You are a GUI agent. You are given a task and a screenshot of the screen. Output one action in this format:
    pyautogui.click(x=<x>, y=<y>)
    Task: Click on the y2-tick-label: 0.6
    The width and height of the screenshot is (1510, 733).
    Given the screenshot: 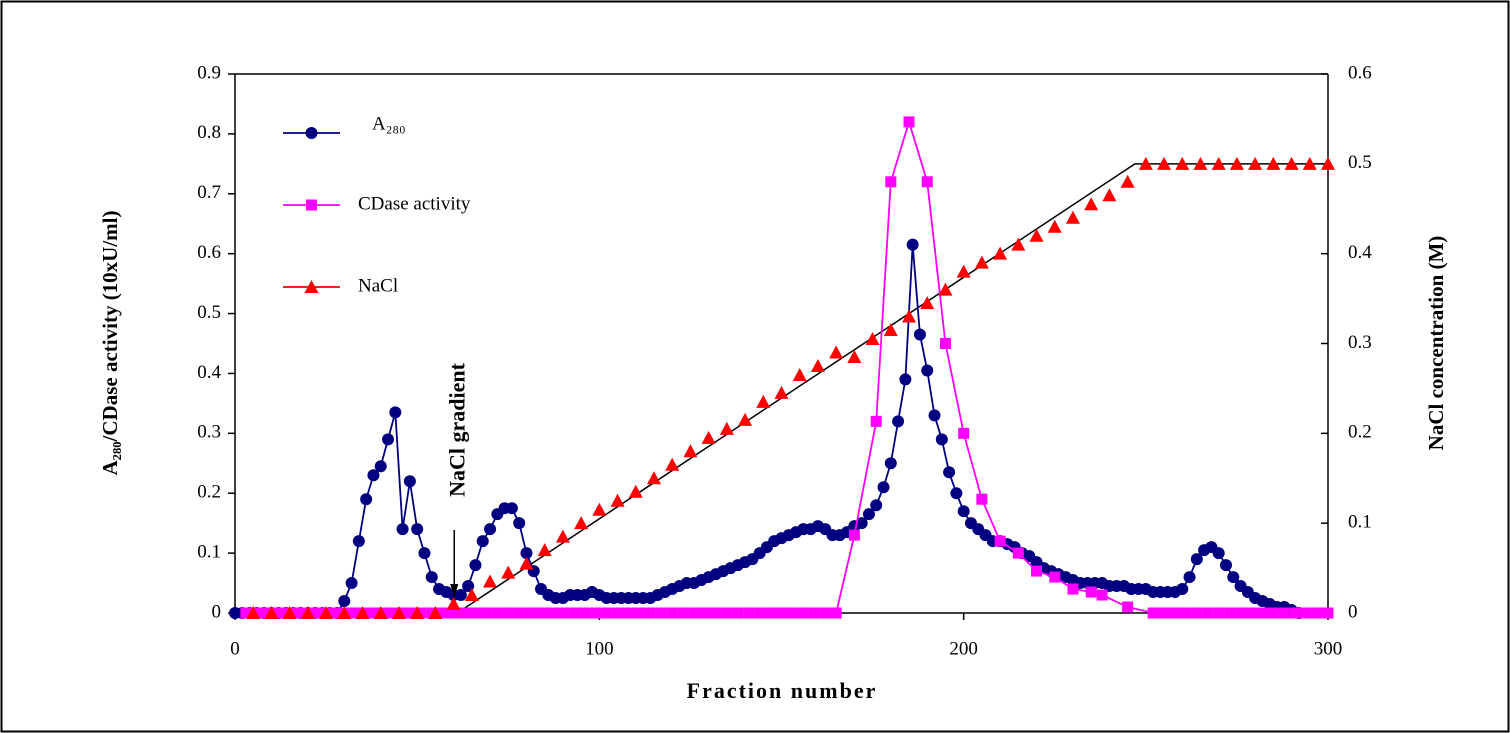 What is the action you would take?
    pyautogui.click(x=1360, y=72)
    